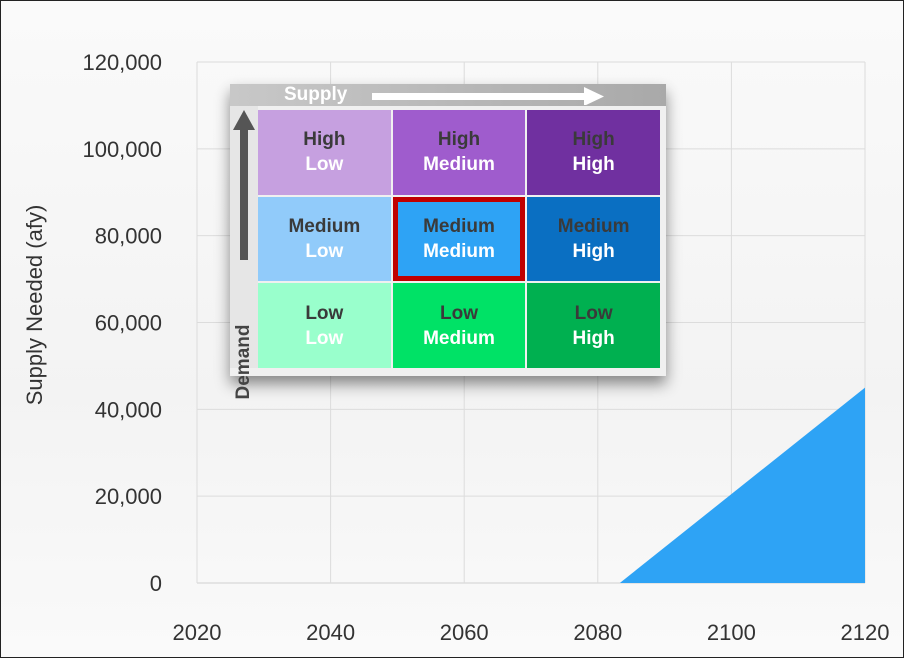  What do you see at coordinates (593, 325) in the screenshot?
I see `matrix-cell-low-high: Low High` at bounding box center [593, 325].